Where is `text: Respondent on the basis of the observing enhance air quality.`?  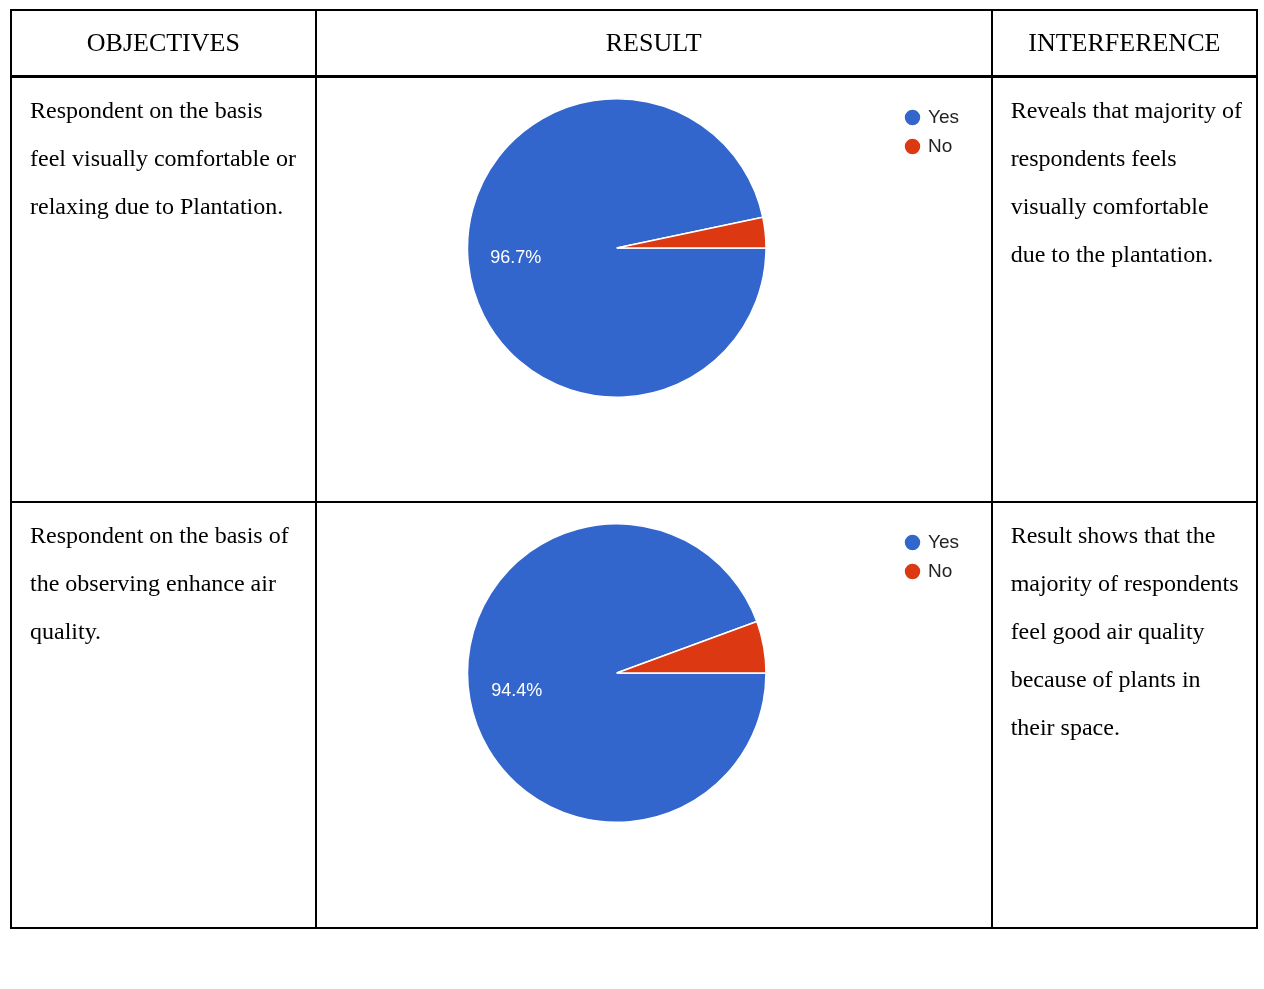
text: Respondent on the basis of the observing enhance air quality. is located at coordinates (163, 715).